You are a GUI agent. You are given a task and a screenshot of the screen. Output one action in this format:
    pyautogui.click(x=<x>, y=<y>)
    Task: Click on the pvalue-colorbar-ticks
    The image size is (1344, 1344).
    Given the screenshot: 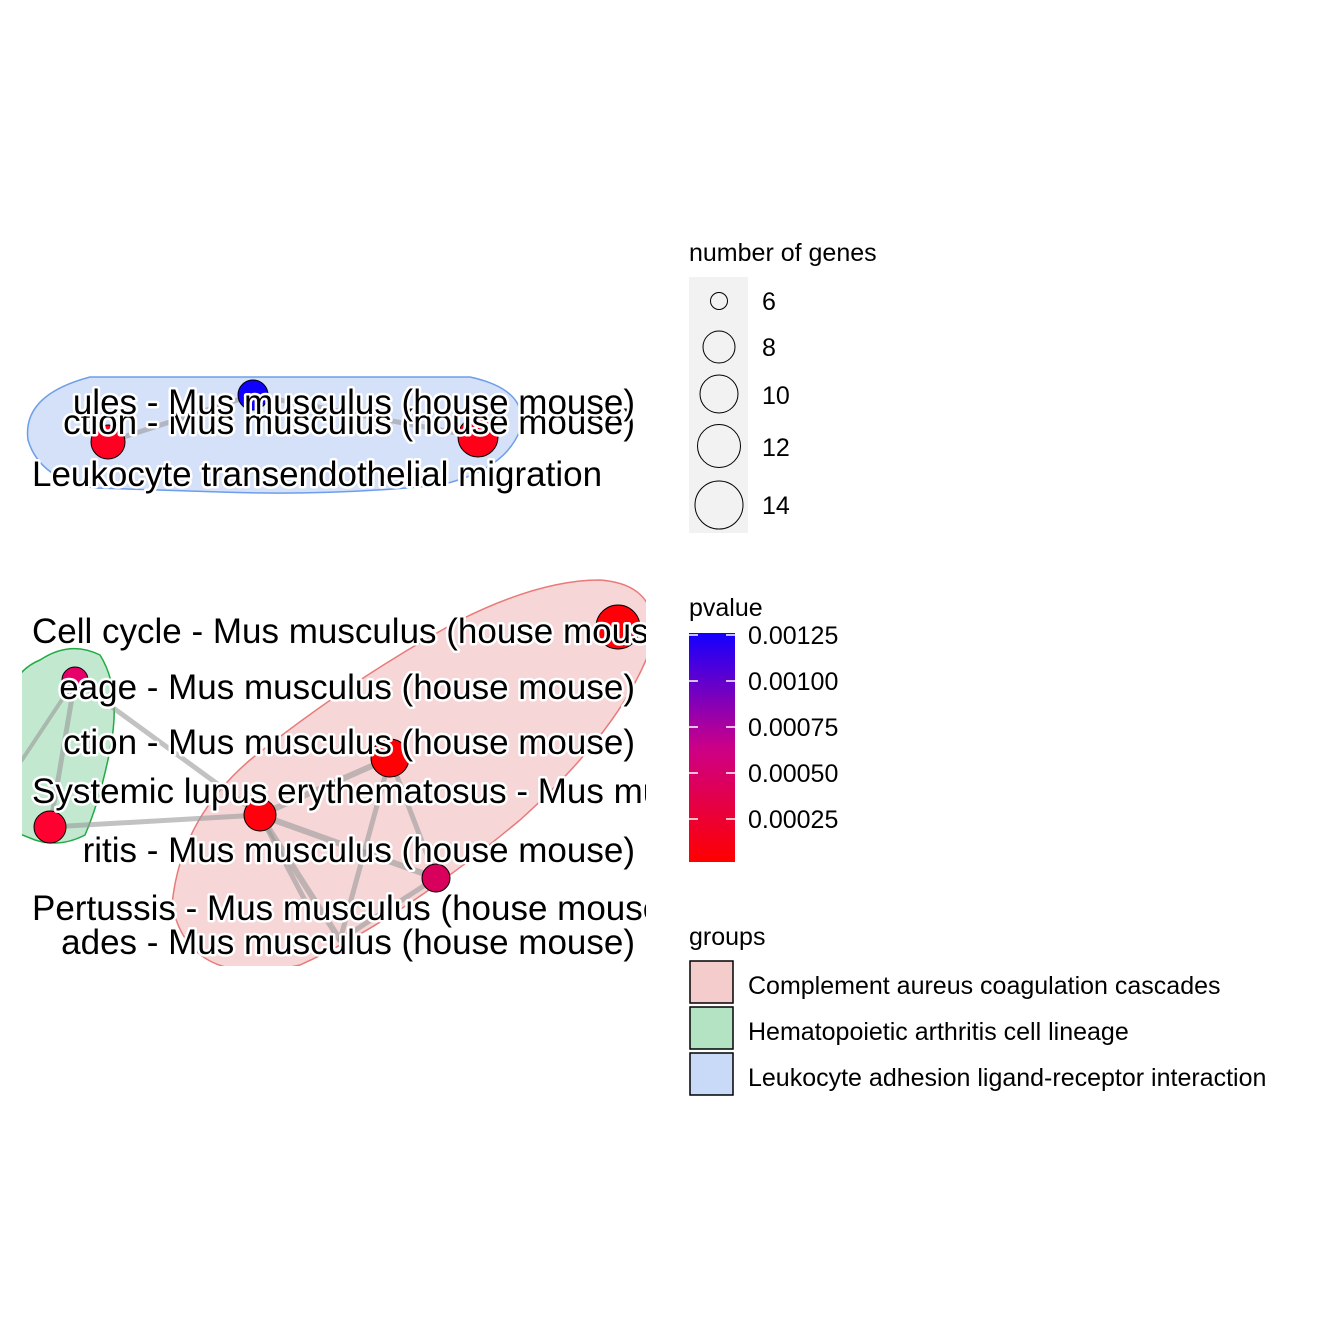 What is the action you would take?
    pyautogui.click(x=712, y=727)
    